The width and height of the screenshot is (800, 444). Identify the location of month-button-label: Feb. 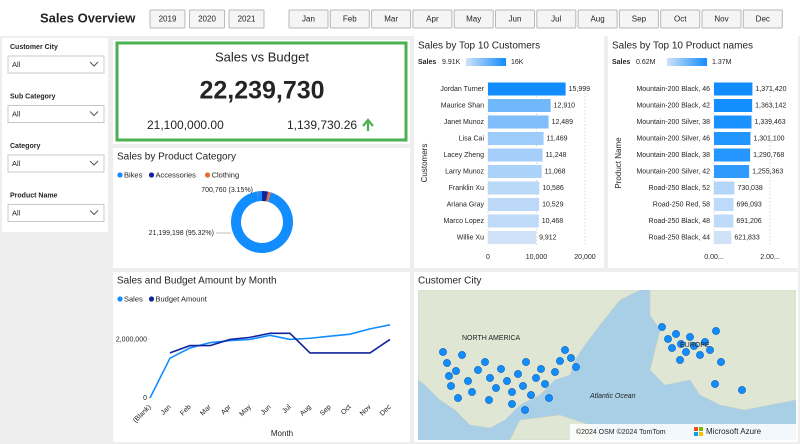
(350, 19).